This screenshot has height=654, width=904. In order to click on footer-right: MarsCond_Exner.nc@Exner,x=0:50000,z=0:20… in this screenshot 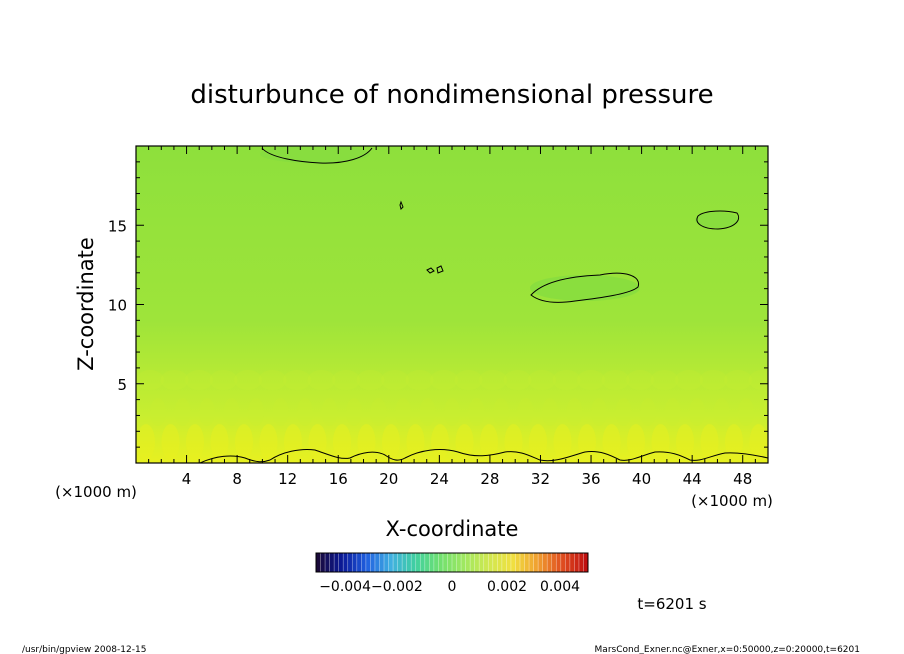, I will do `click(727, 649)`.